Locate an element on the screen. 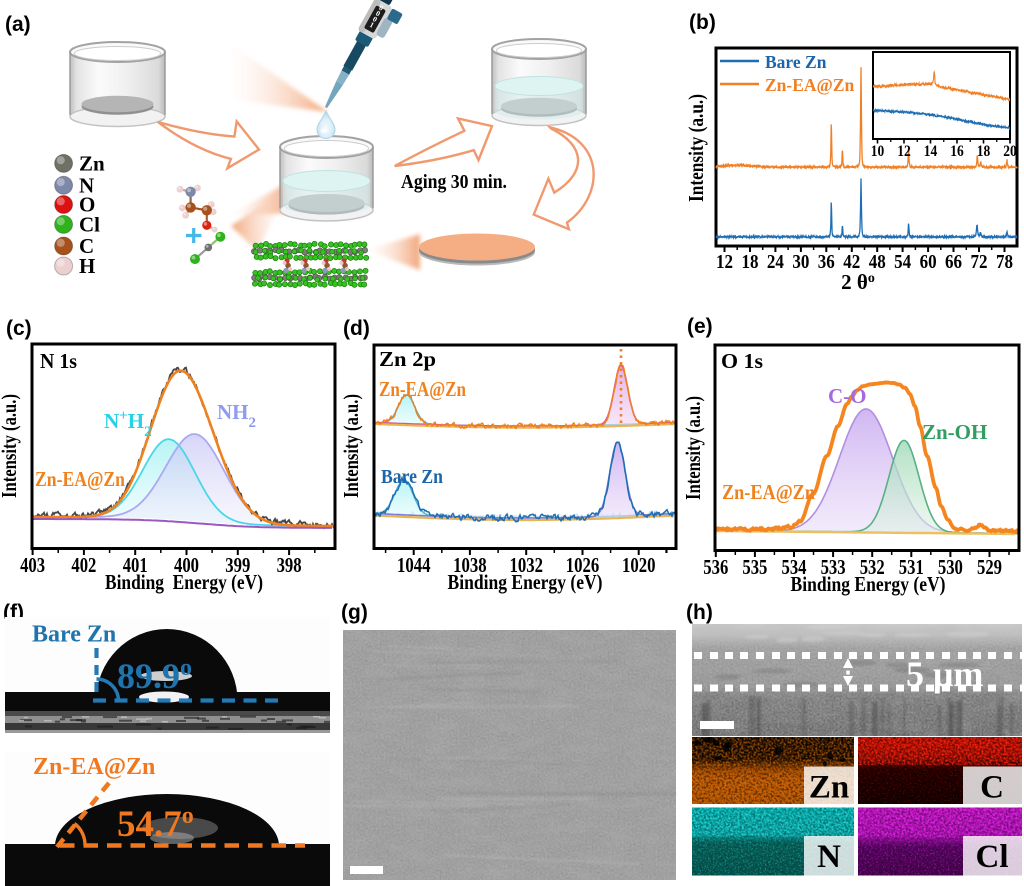 This screenshot has width=1024, height=886. svg-text: 529 is located at coordinates (989, 567).